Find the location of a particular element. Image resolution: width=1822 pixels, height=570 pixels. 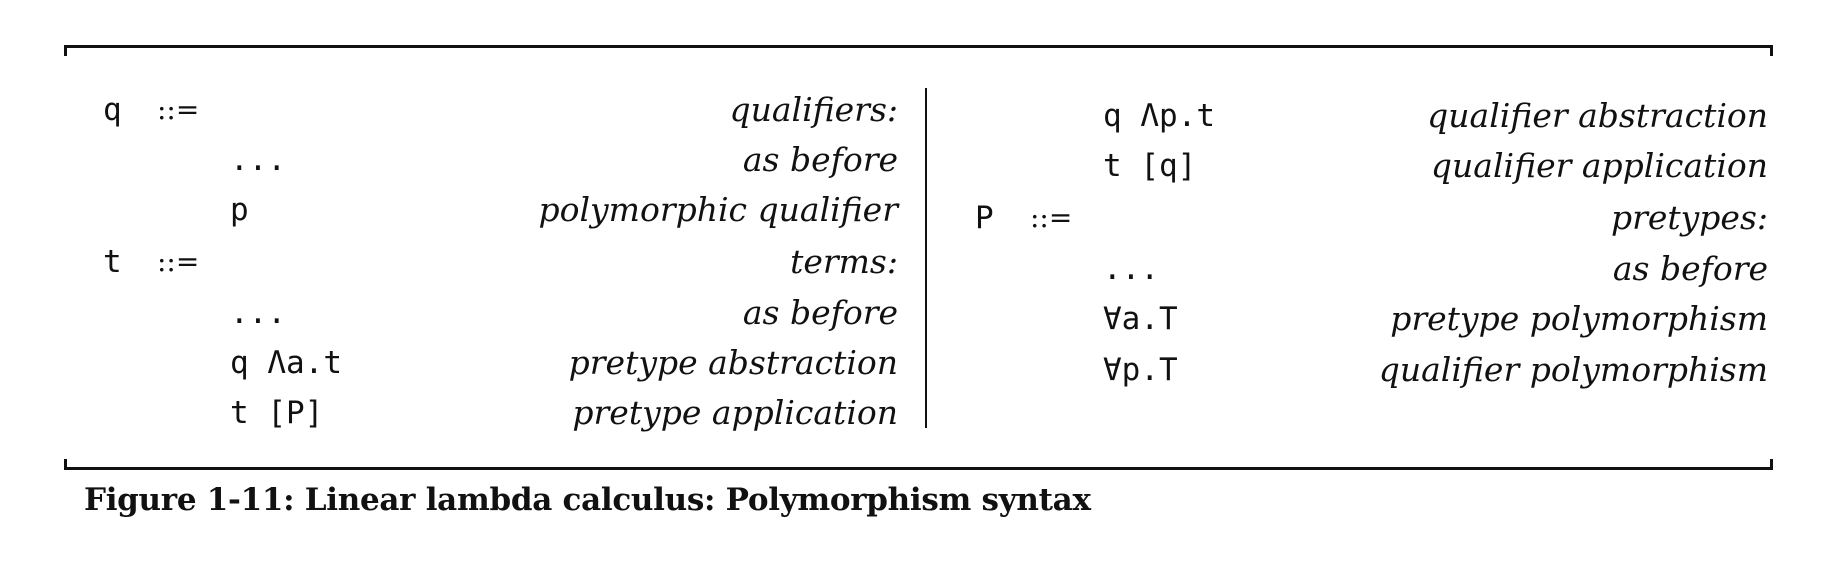

nonterminal: q is located at coordinates (112, 110).